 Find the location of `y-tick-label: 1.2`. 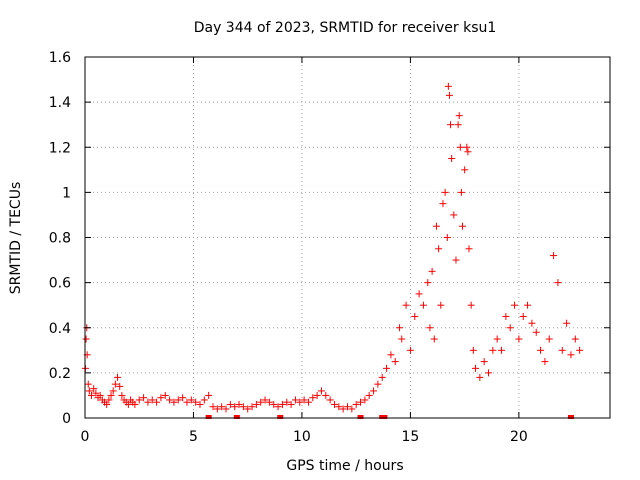

y-tick-label: 1.2 is located at coordinates (60, 148).